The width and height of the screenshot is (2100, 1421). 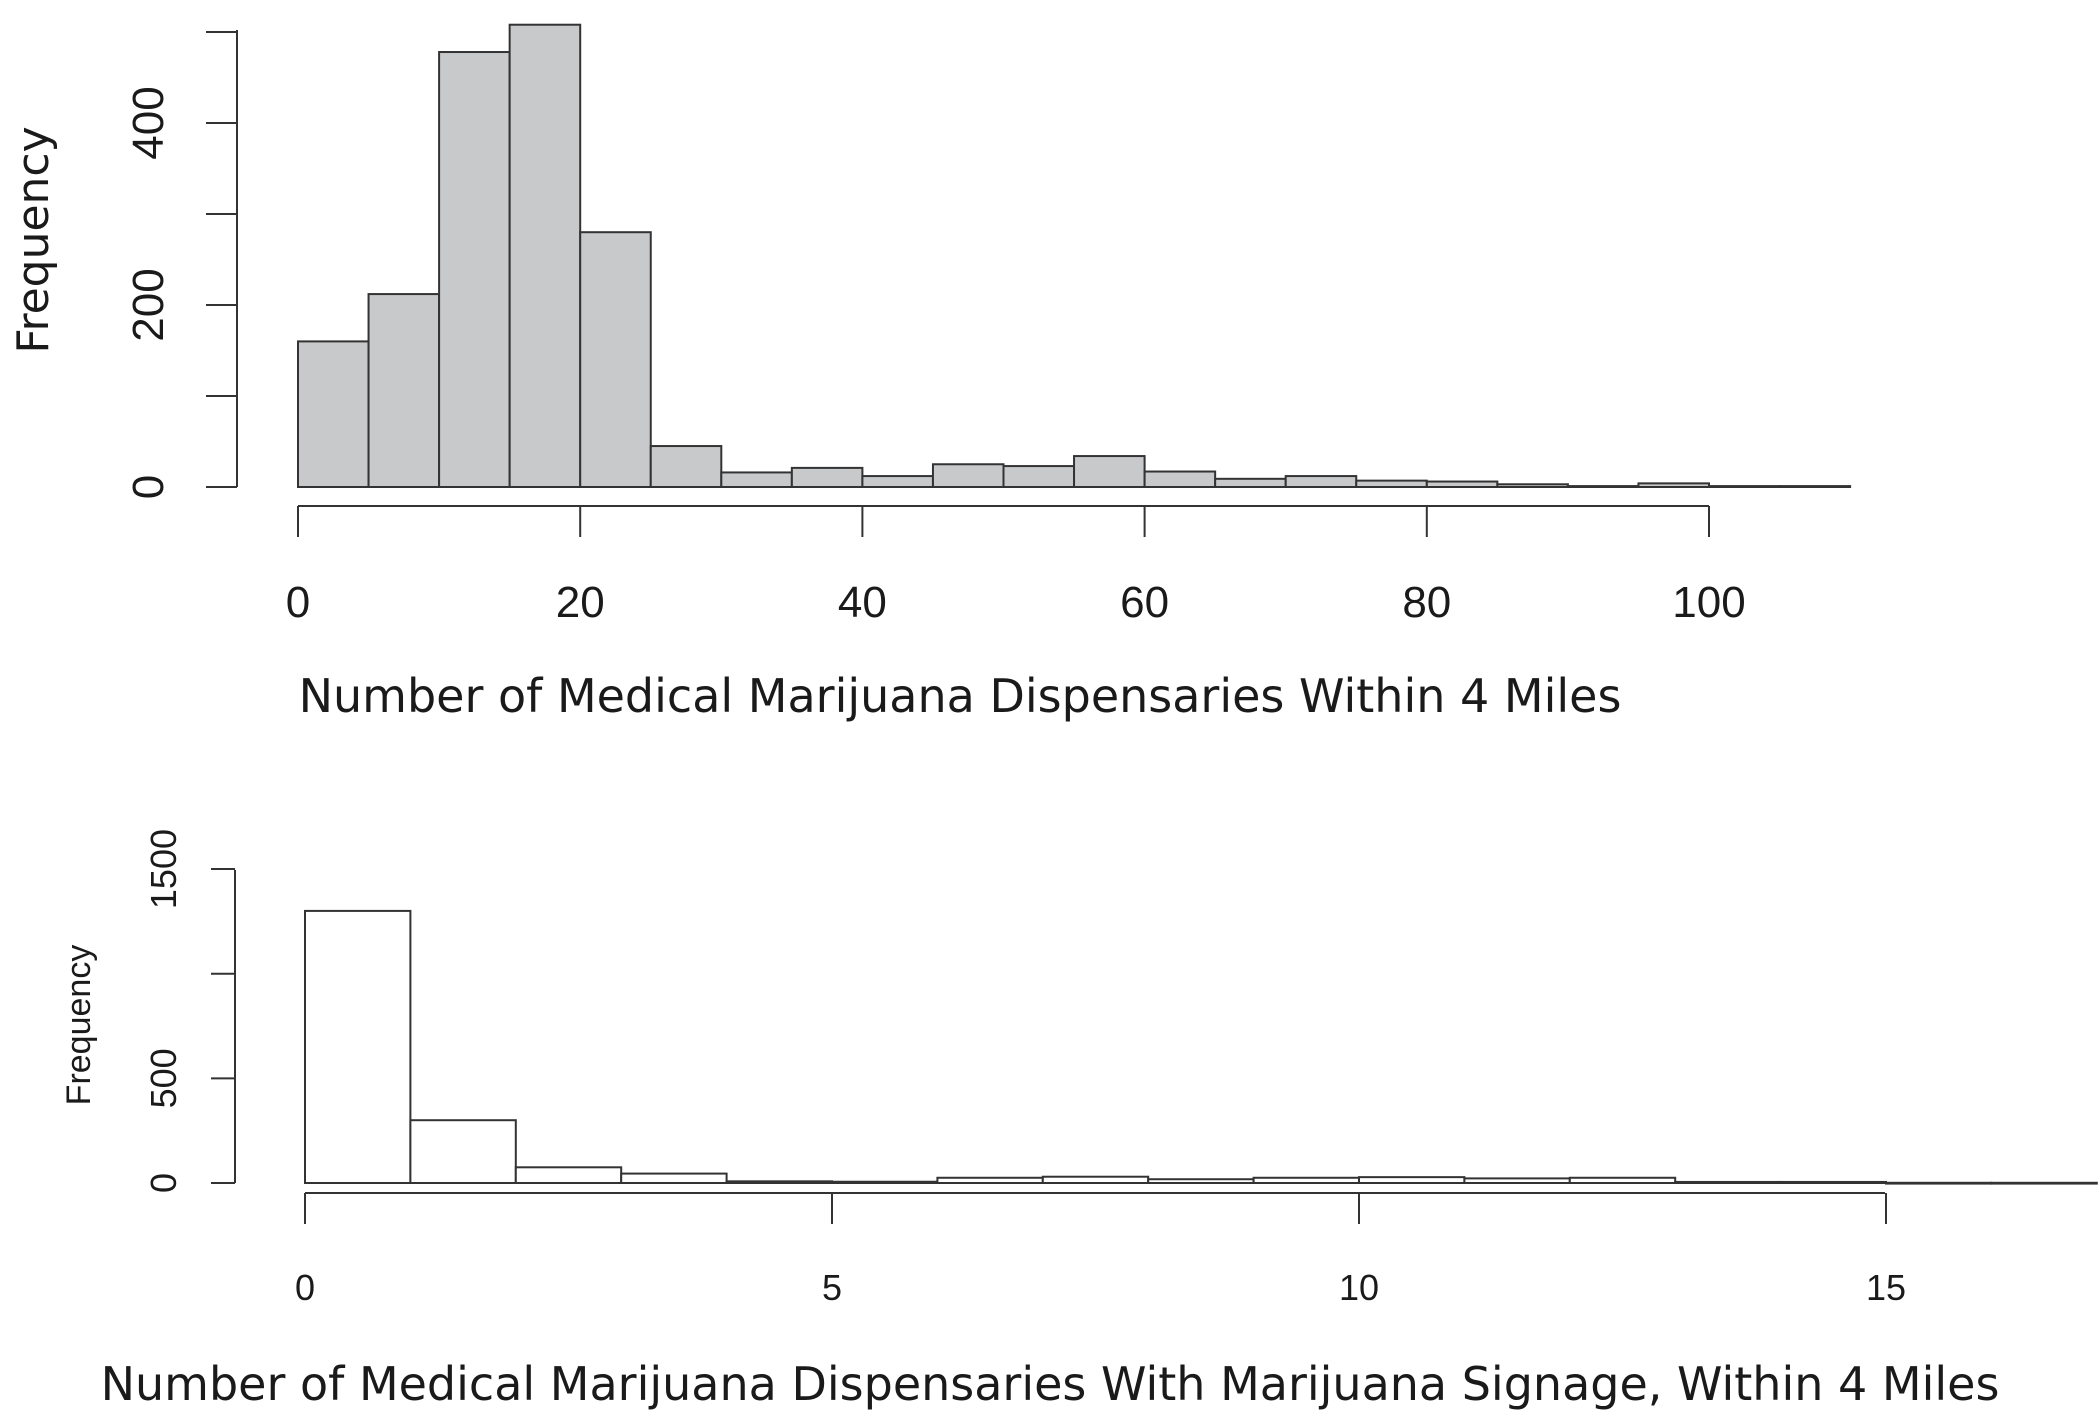 I want to click on x-tick-label: 100, so click(x=1708, y=602).